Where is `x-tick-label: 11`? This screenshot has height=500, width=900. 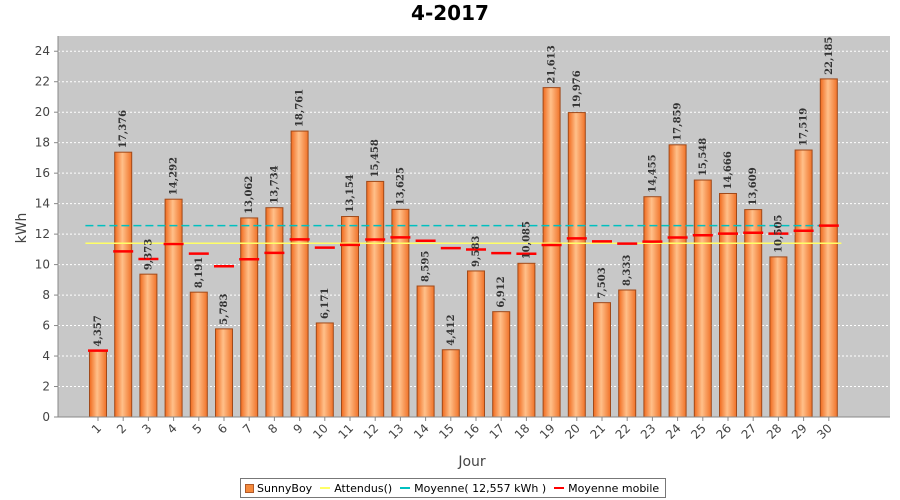 x-tick-label: 11 is located at coordinates (345, 431).